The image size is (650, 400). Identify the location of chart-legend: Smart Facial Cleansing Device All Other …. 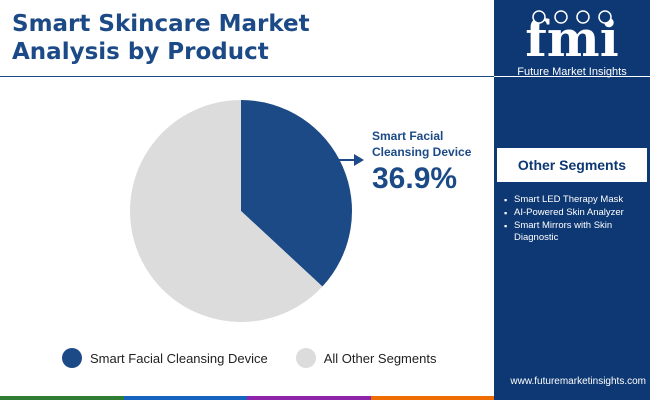
(249, 358).